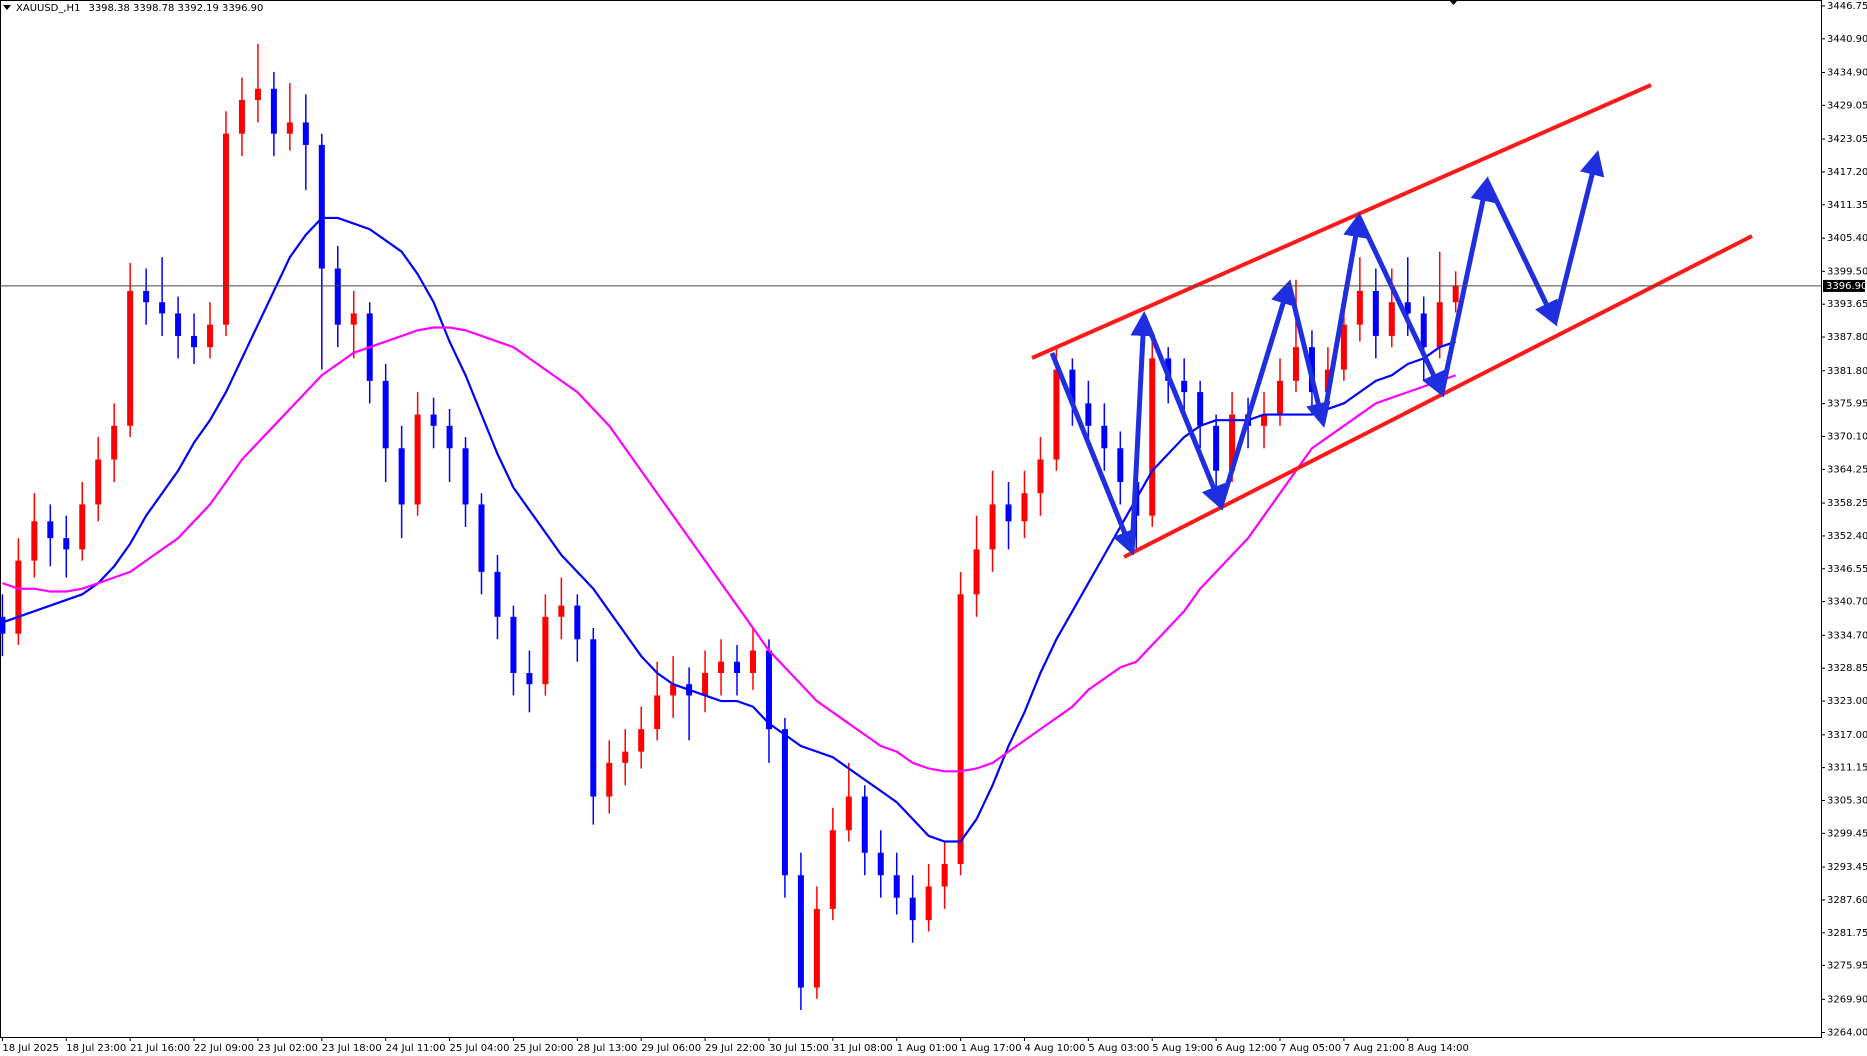 Image resolution: width=1867 pixels, height=1056 pixels. I want to click on x-tick-label: 5 Aug 19:00, so click(1182, 1048).